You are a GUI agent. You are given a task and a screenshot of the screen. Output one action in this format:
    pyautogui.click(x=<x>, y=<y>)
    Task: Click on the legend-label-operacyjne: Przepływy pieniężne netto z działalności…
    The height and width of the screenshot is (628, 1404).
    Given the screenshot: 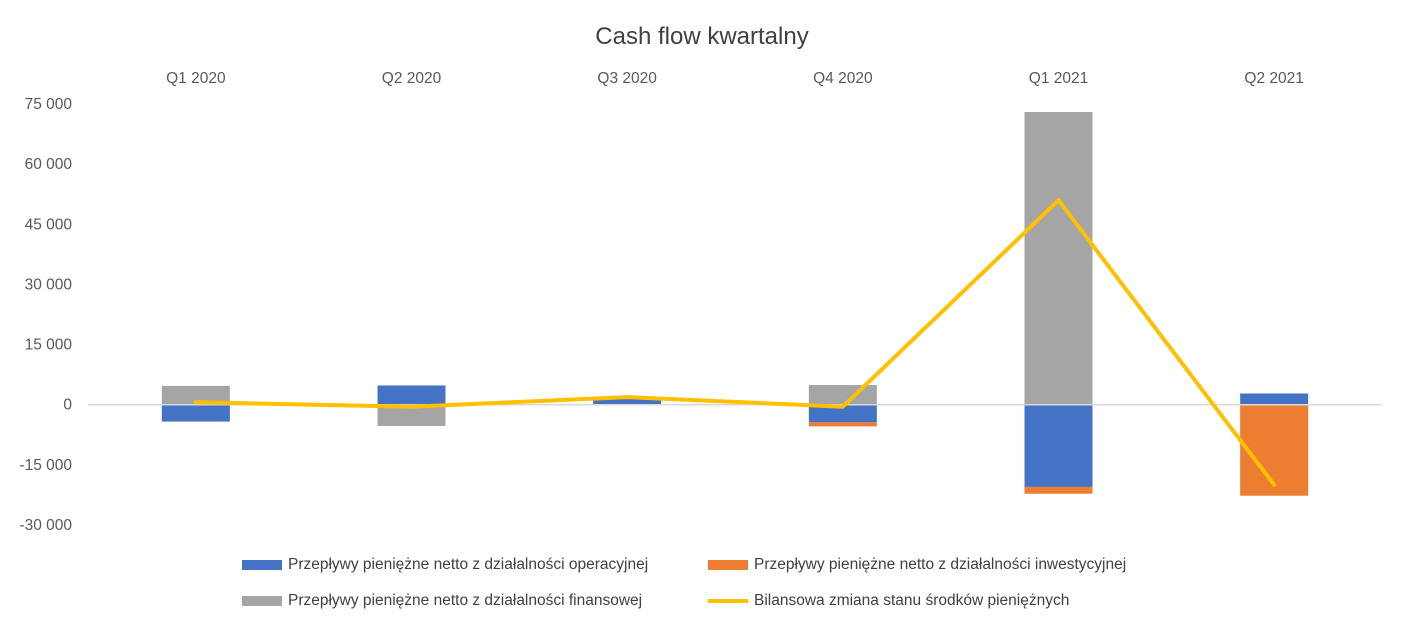 What is the action you would take?
    pyautogui.click(x=468, y=564)
    